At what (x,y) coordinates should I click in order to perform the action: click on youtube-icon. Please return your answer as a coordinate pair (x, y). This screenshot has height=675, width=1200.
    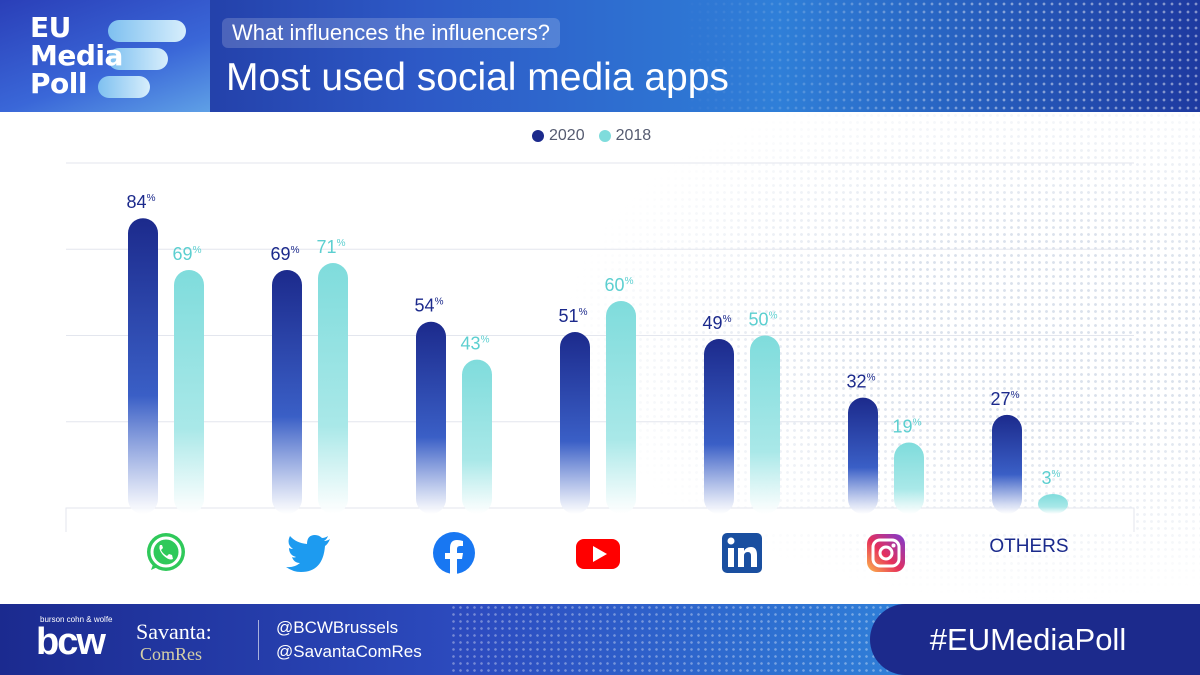
    Looking at the image, I should click on (598, 553).